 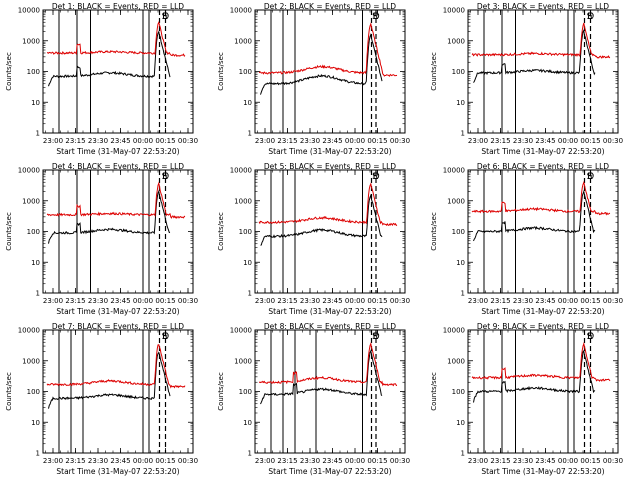 What do you see at coordinates (118, 6) in the screenshot?
I see `plot-title: Det 1: BLACK = Events, RED = LLD` at bounding box center [118, 6].